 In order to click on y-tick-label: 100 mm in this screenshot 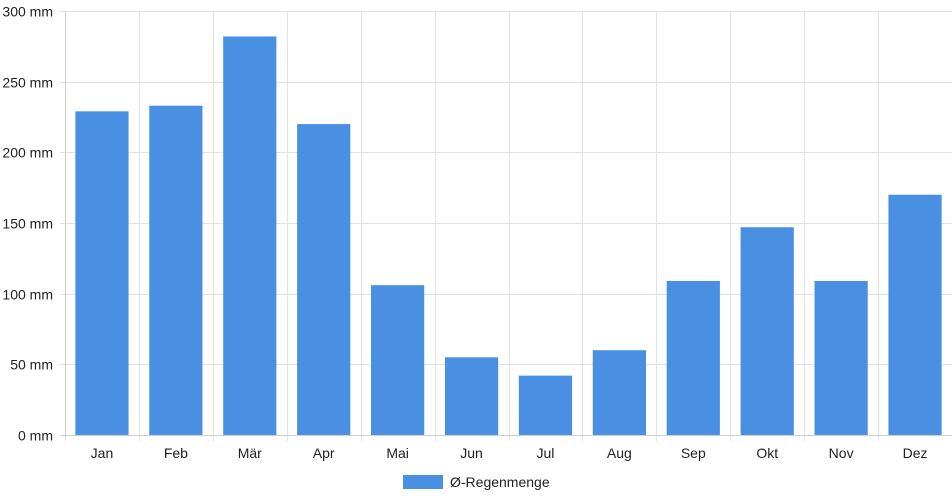, I will do `click(27, 295)`.